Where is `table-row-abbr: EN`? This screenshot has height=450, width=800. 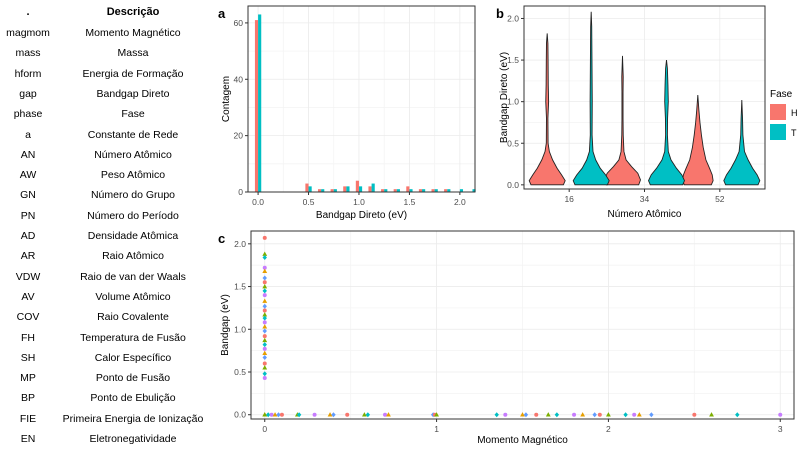 table-row-abbr: EN is located at coordinates (28, 439).